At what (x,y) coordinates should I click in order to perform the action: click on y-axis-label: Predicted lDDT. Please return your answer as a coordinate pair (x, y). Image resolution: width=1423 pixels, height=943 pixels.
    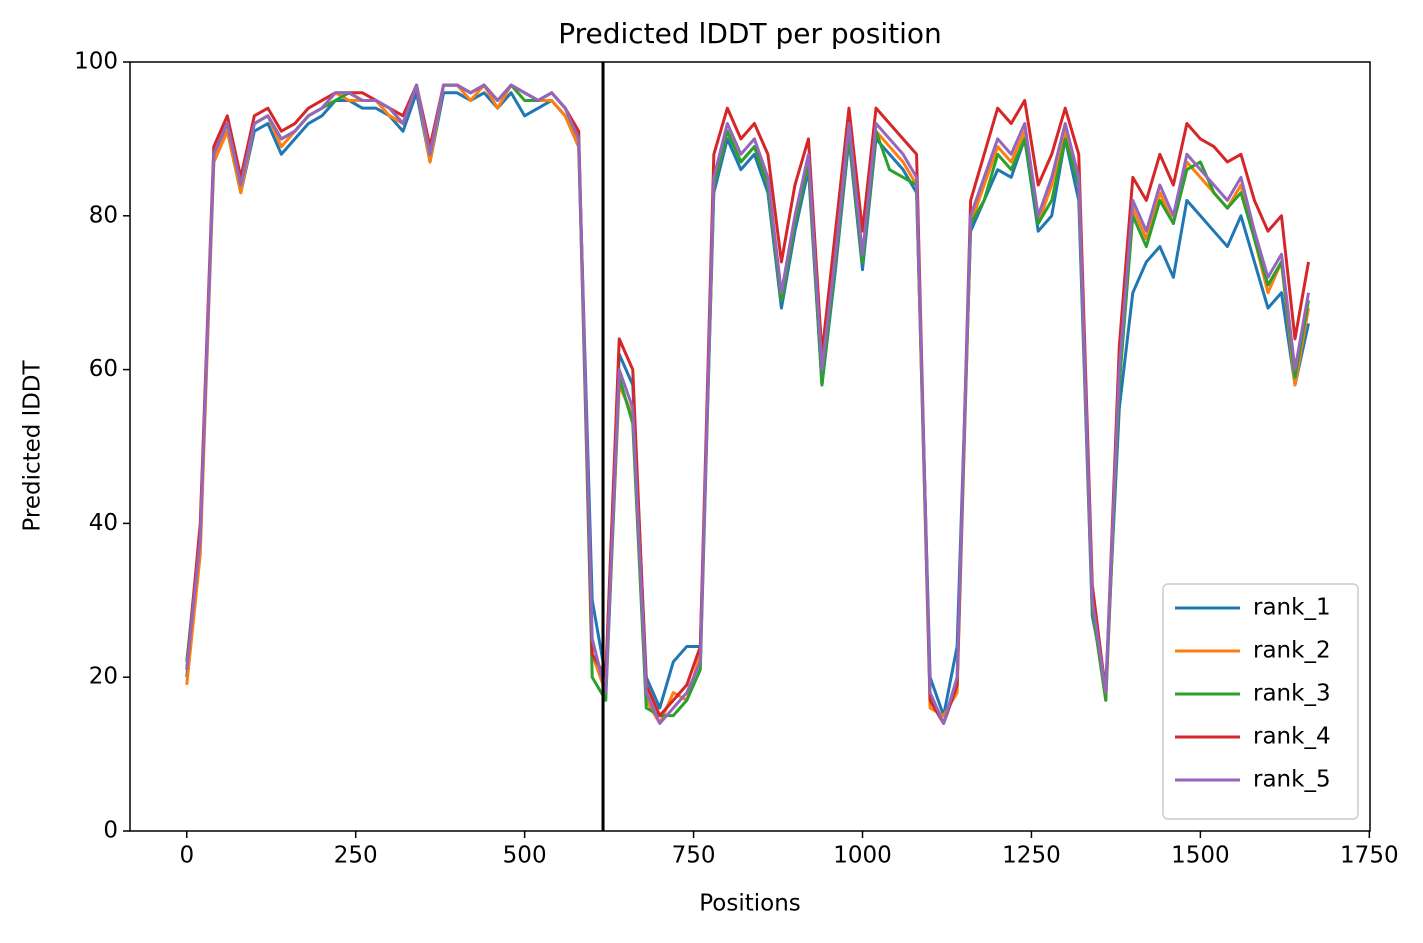
    Looking at the image, I should click on (33, 445).